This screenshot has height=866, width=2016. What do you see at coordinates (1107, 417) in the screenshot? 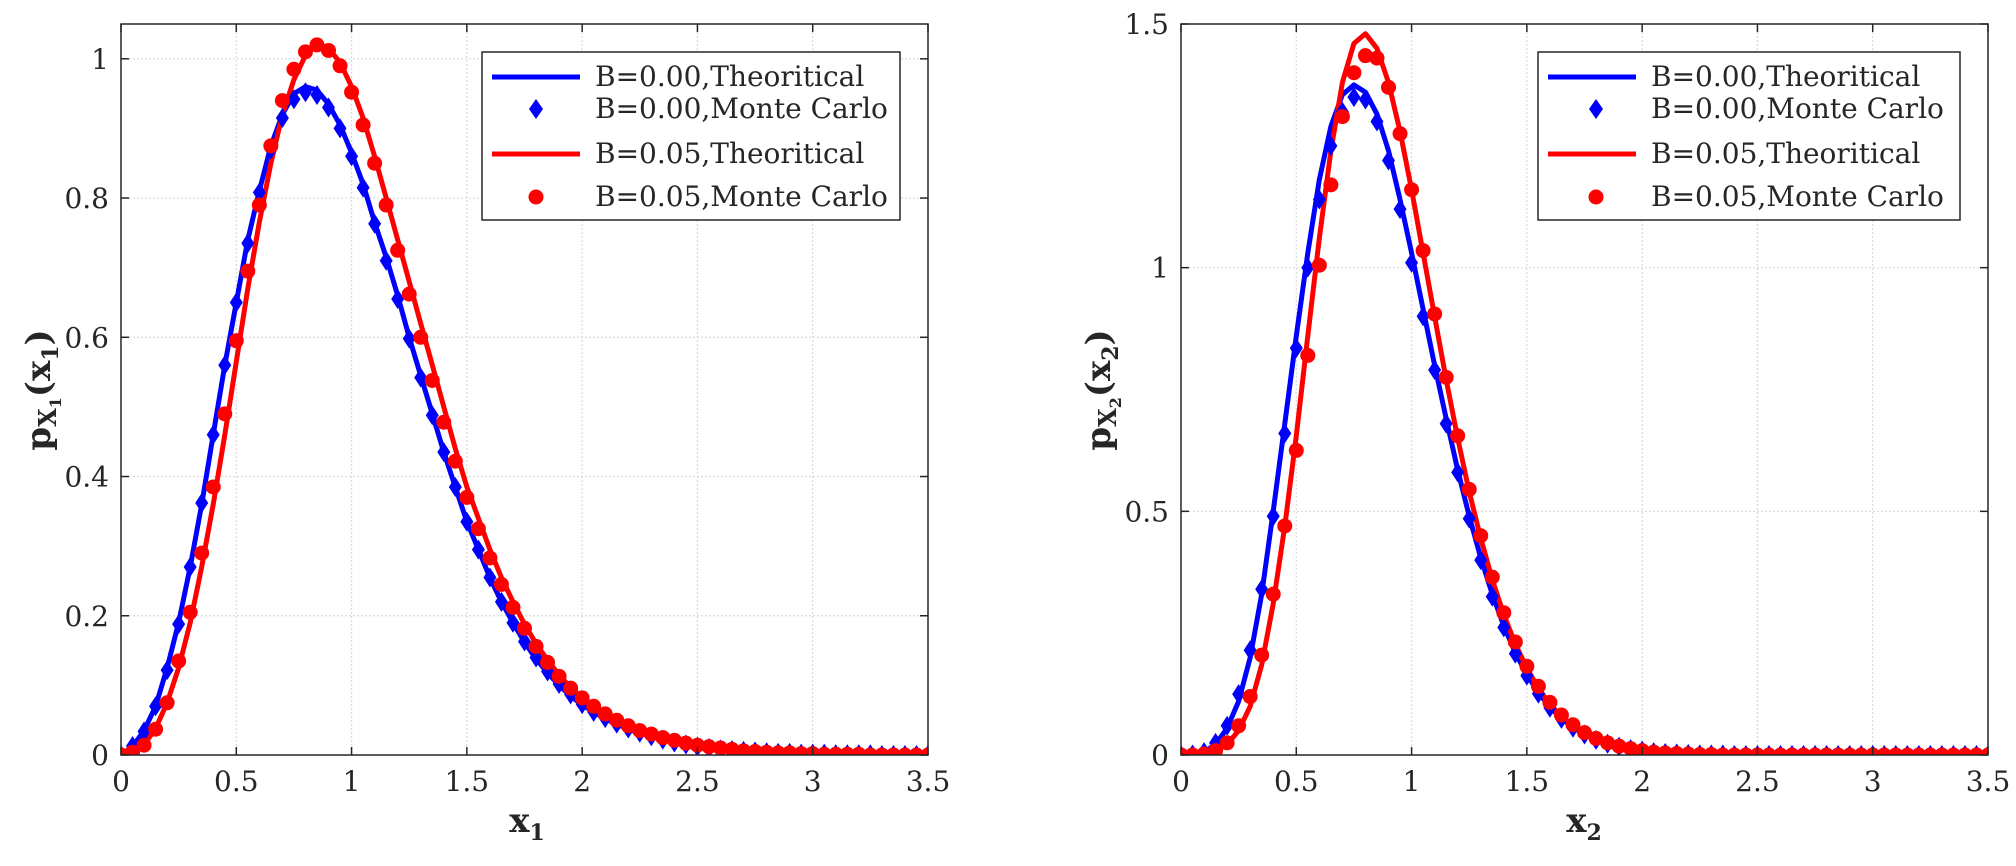
I see `y-axis-label-right-X: X` at bounding box center [1107, 417].